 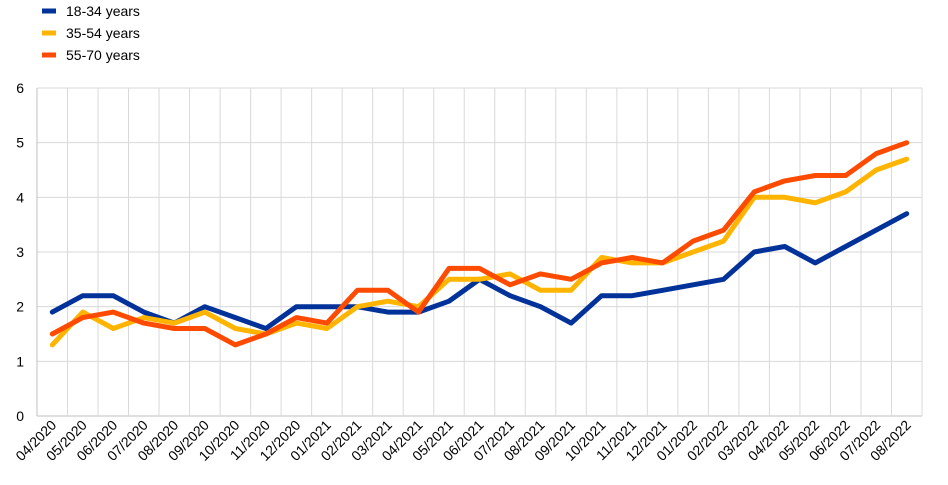 I want to click on y-tick-label-6: 6, so click(x=20, y=88).